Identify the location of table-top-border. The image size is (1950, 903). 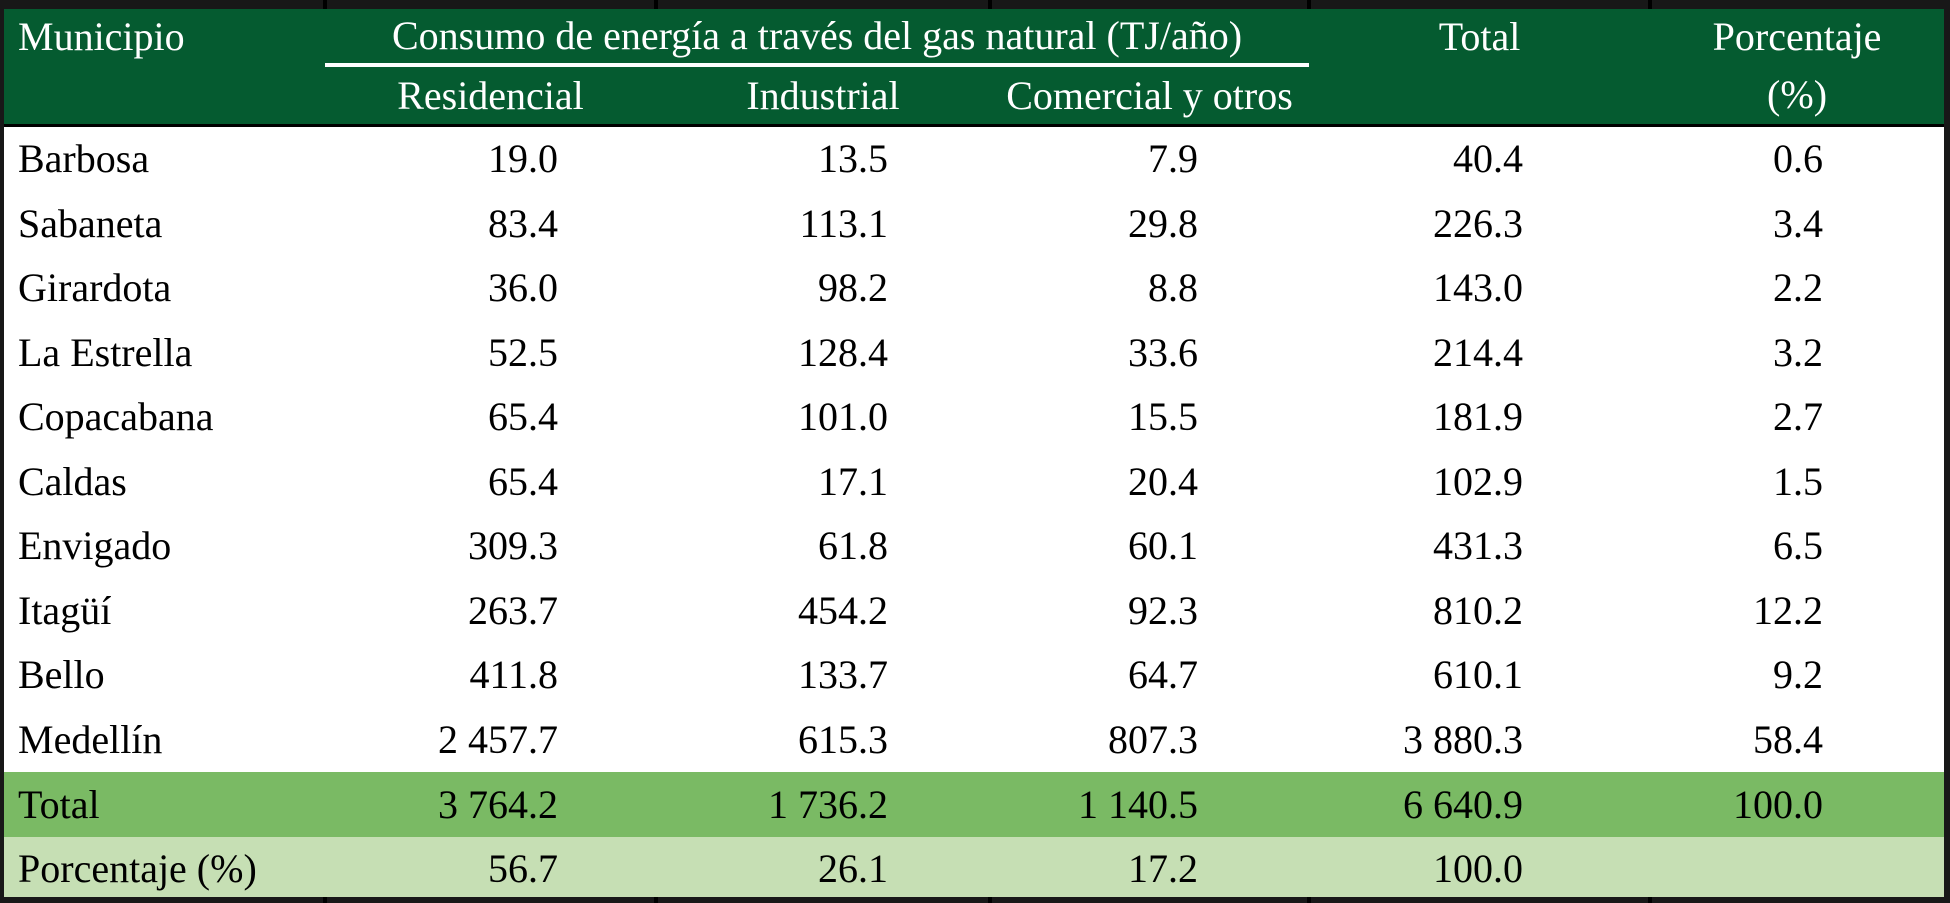
(975, 4).